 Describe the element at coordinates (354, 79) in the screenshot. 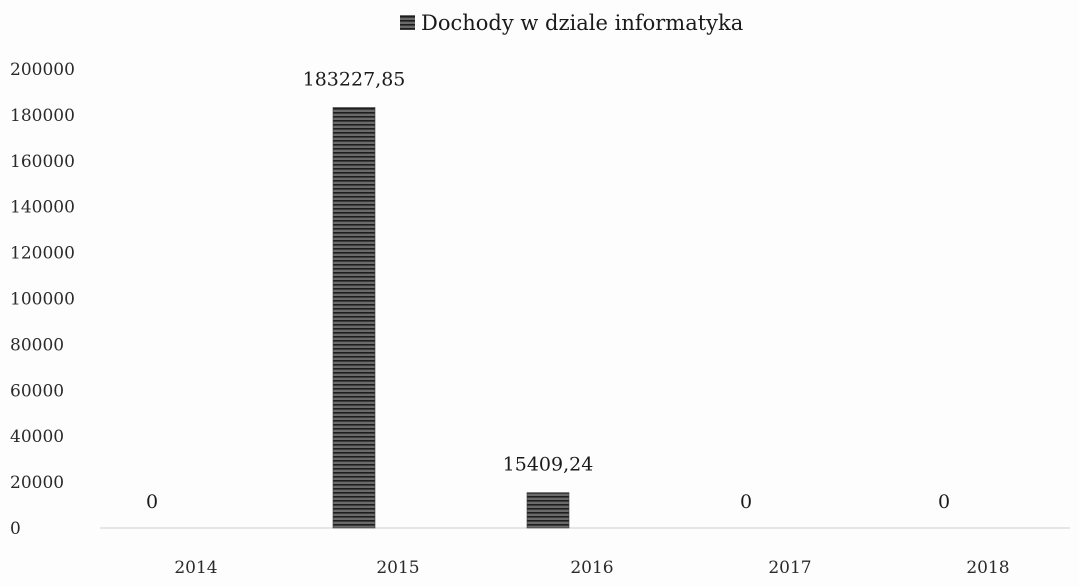

I see `data-label: 183227,85` at that location.